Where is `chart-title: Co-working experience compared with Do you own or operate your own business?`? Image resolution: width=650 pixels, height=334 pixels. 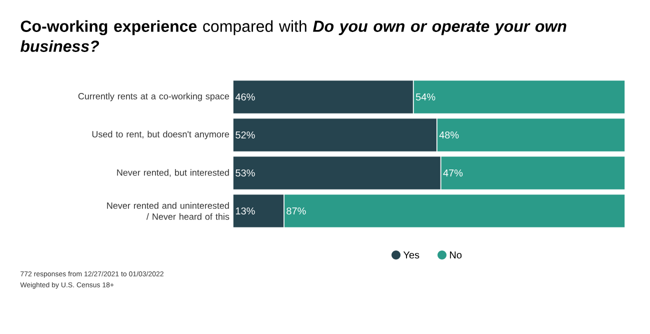 chart-title: Co-working experience compared with Do you own or operate your own business? is located at coordinates (293, 36).